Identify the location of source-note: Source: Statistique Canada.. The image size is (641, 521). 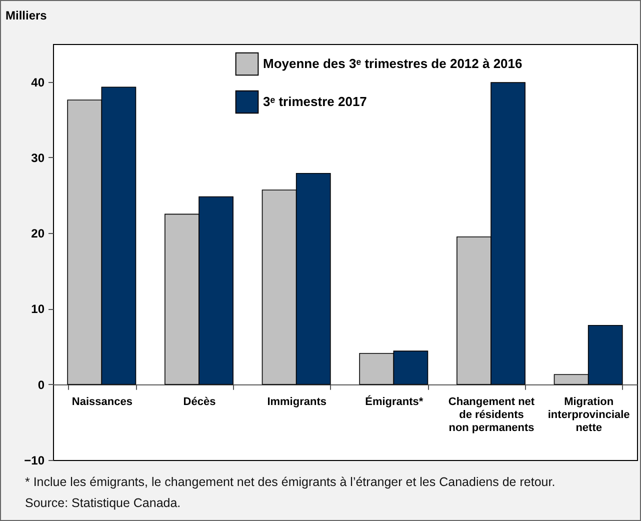
(103, 503).